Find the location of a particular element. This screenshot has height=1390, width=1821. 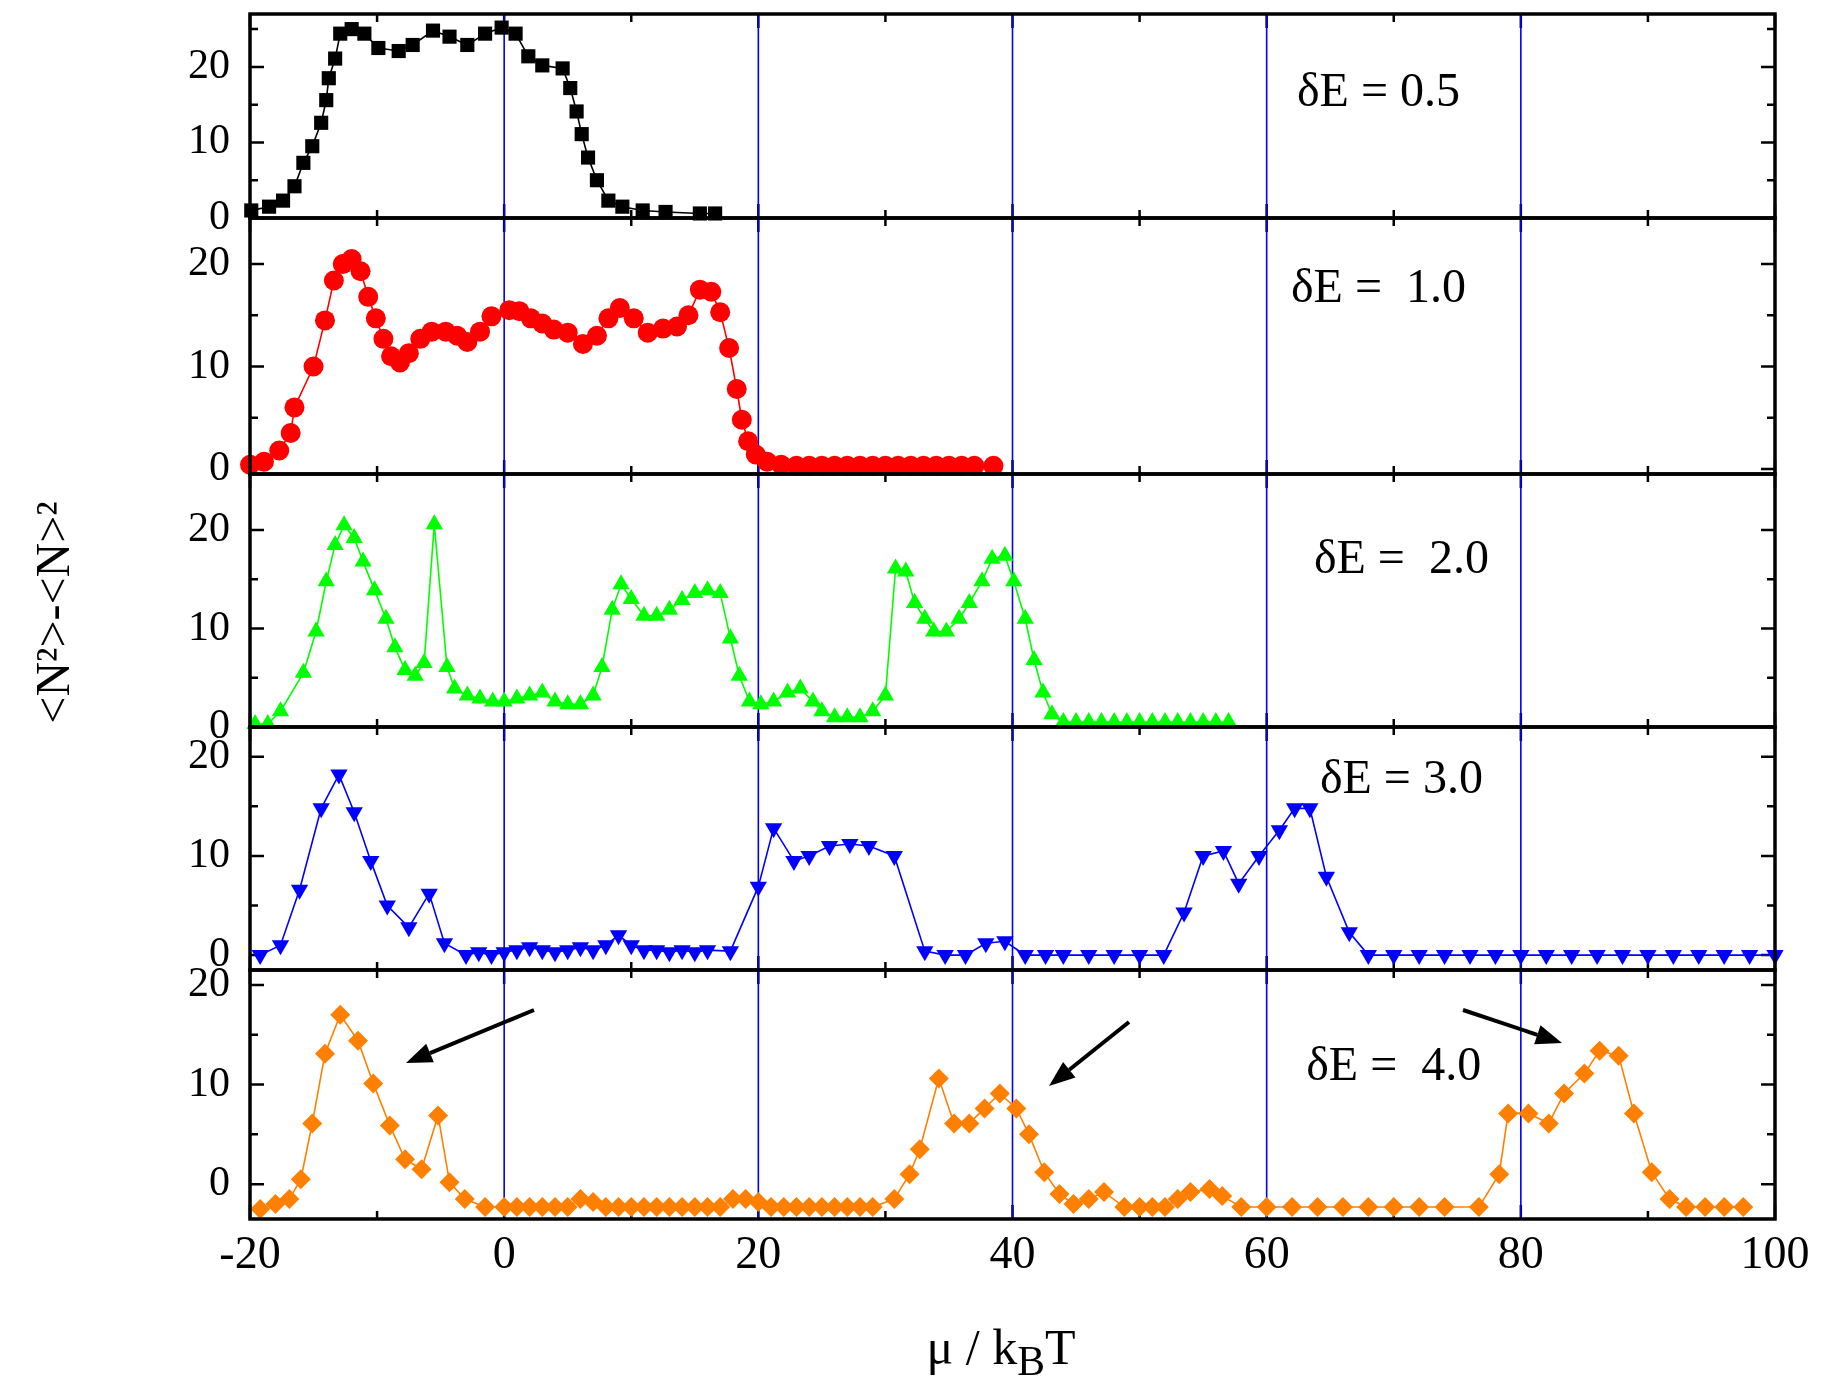

y-axis-title: <N²>-<N>² is located at coordinates (52, 612).